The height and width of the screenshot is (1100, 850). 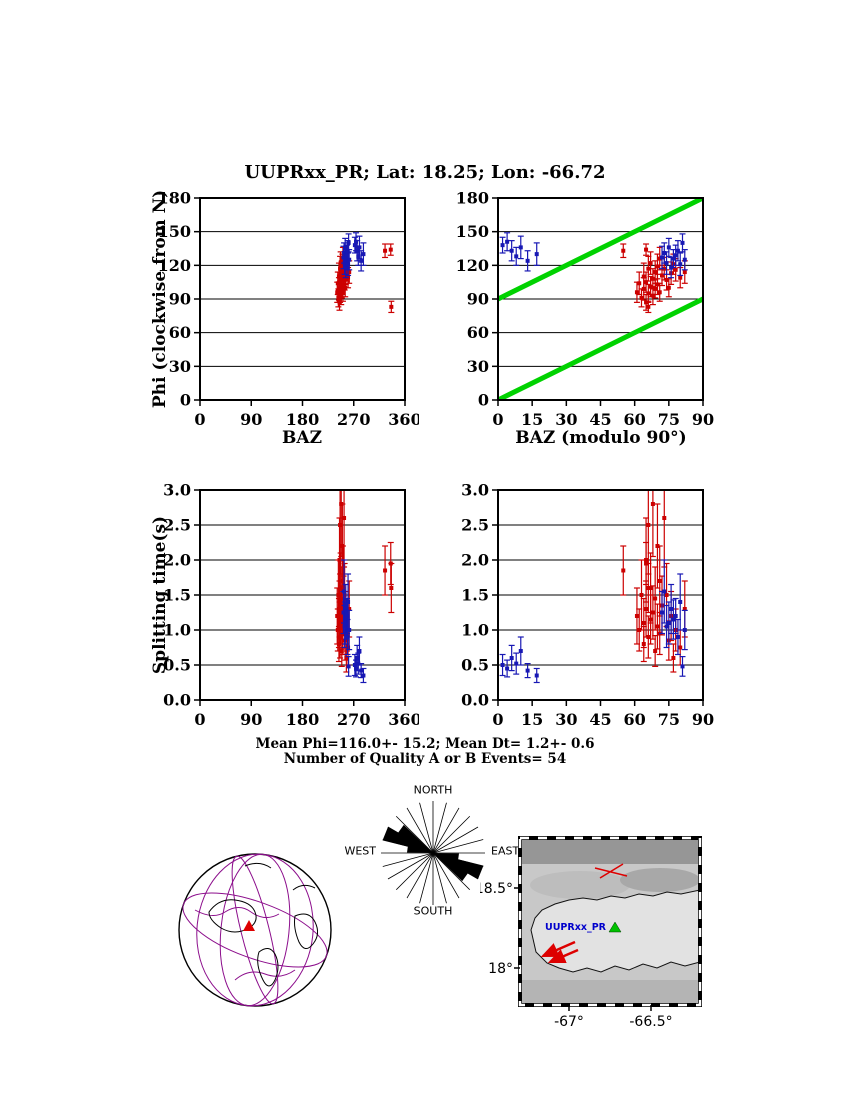 What do you see at coordinates (160, 595) in the screenshot?
I see `y-axis-label-splitting-time: Splitting time(s)` at bounding box center [160, 595].